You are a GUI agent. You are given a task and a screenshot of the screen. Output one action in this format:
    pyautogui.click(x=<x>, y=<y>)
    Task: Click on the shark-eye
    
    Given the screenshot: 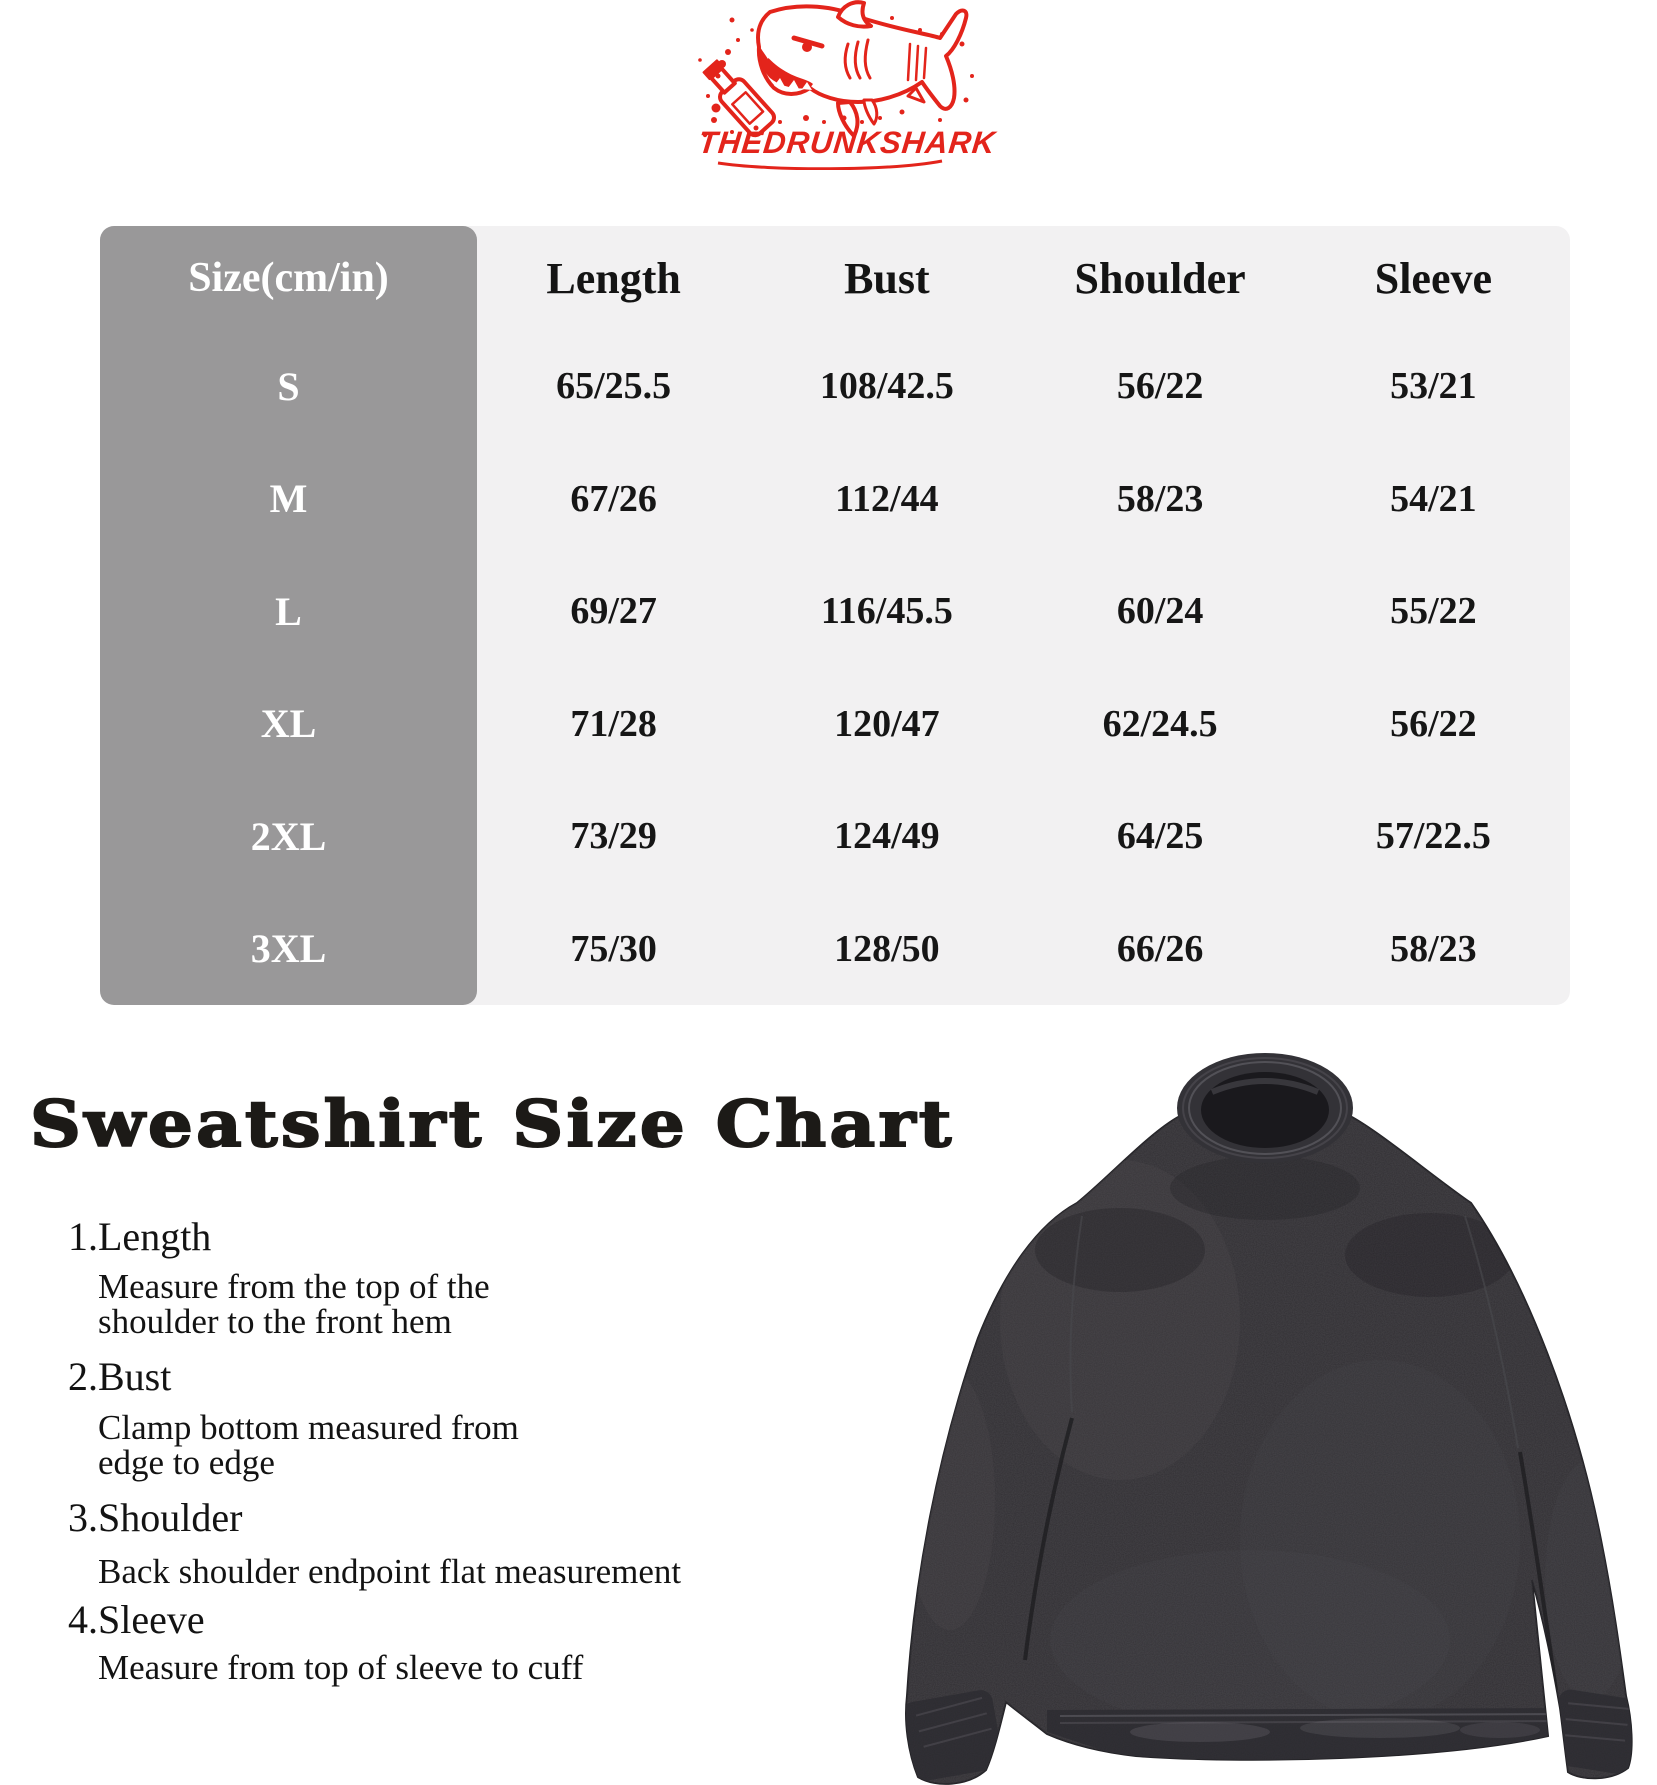 What is the action you would take?
    pyautogui.click(x=807, y=47)
    